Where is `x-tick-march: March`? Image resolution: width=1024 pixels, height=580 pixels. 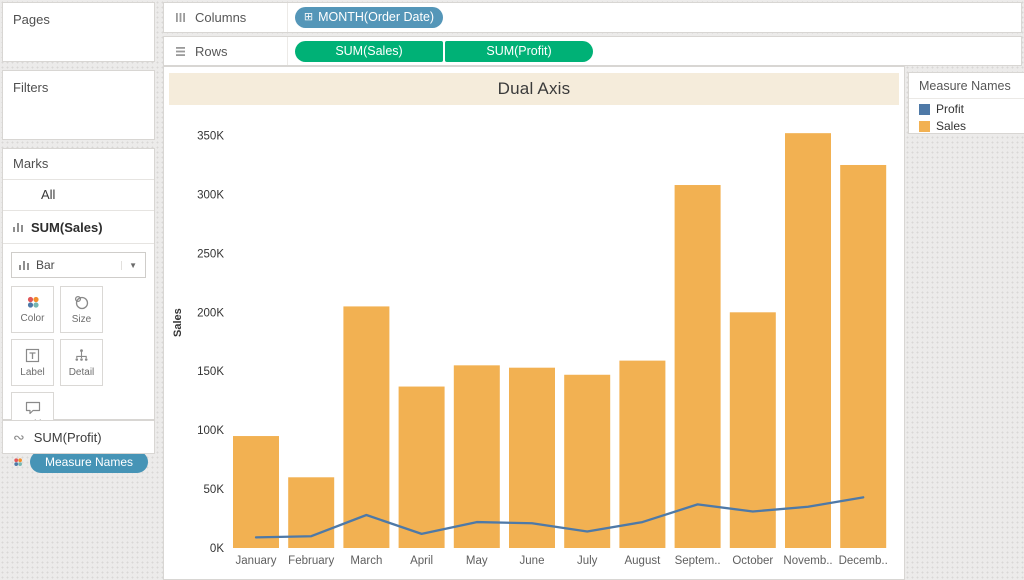 x-tick-march: March is located at coordinates (366, 561).